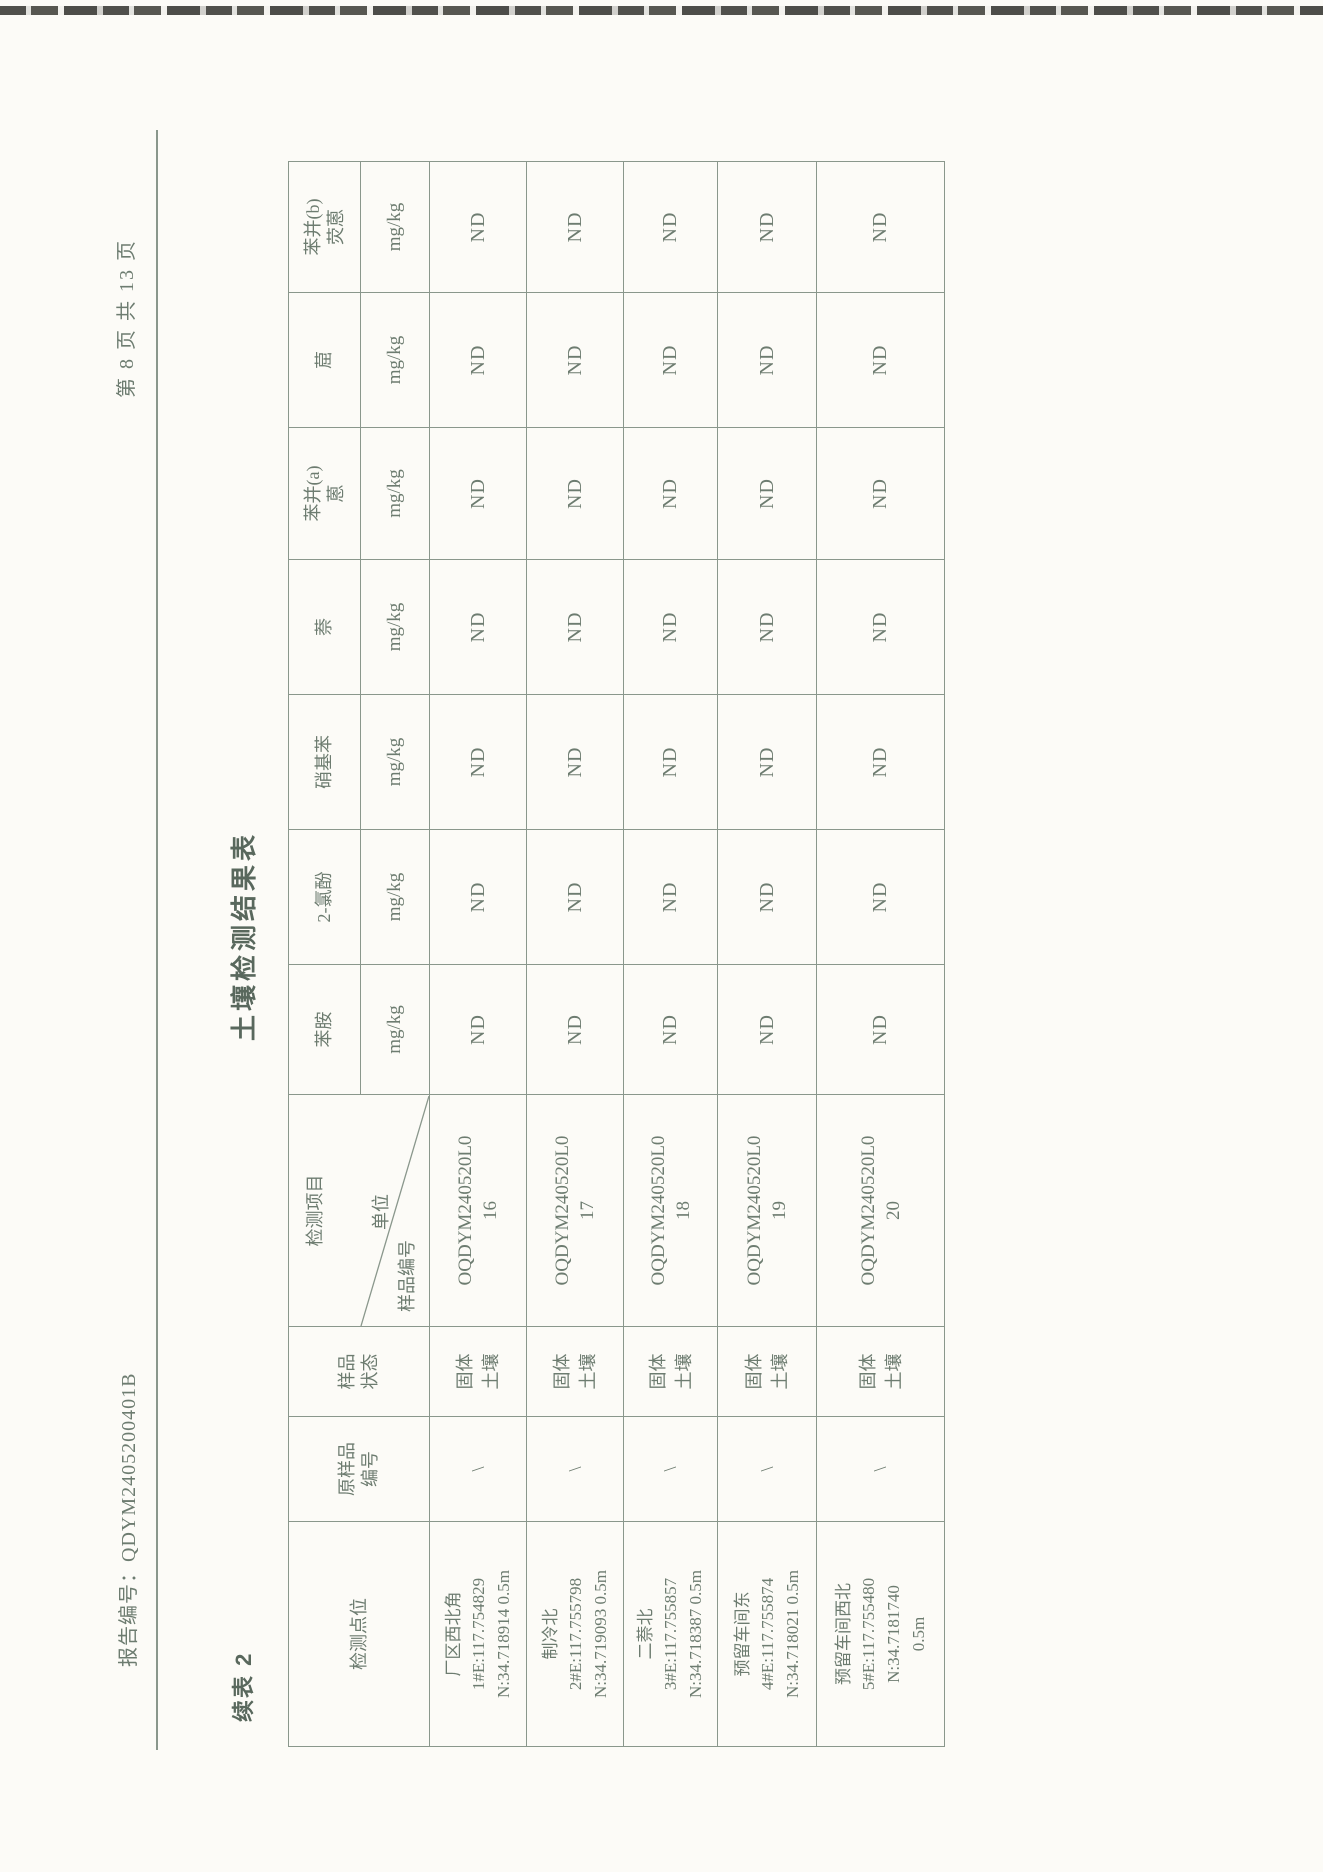 Image resolution: width=1323 pixels, height=1872 pixels. I want to click on page-number: 第 8 页 共 13 页, so click(127, 318).